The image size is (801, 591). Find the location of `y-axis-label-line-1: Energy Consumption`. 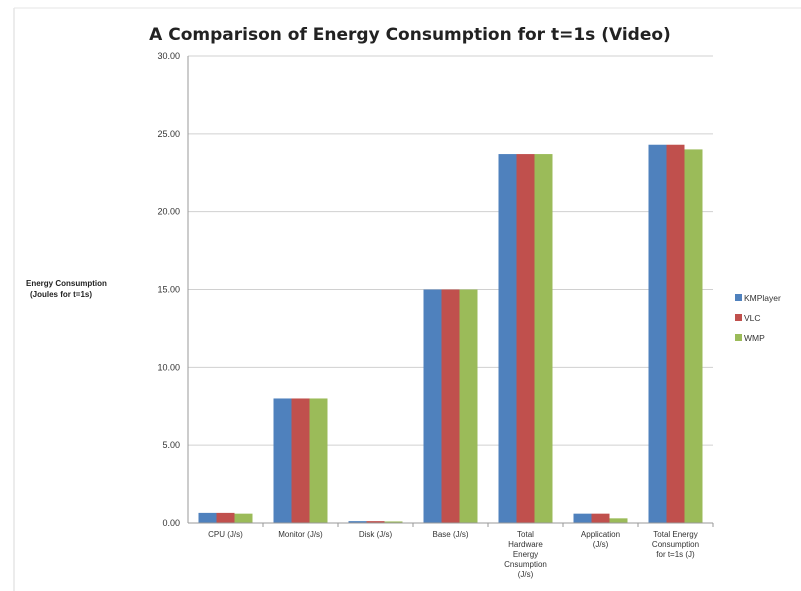

y-axis-label-line-1: Energy Consumption is located at coordinates (66, 283).